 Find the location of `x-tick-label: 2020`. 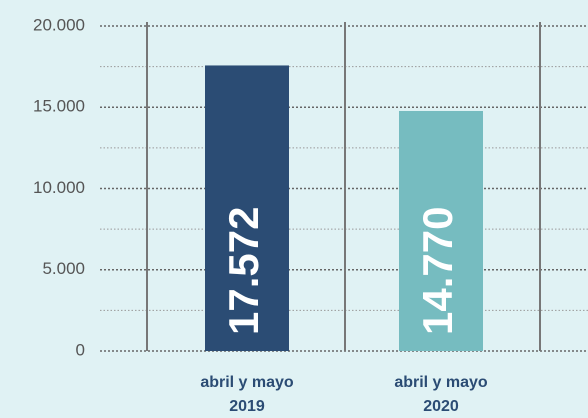

x-tick-label: 2020 is located at coordinates (441, 406).